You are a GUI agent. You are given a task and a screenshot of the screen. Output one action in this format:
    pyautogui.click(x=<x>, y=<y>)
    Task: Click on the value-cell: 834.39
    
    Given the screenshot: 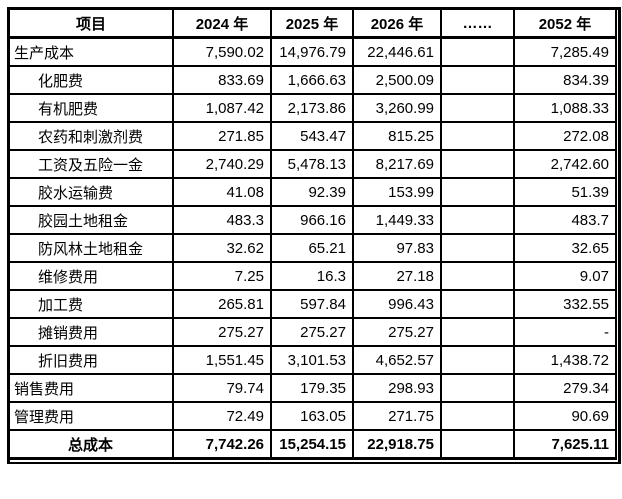 What is the action you would take?
    pyautogui.click(x=565, y=80)
    